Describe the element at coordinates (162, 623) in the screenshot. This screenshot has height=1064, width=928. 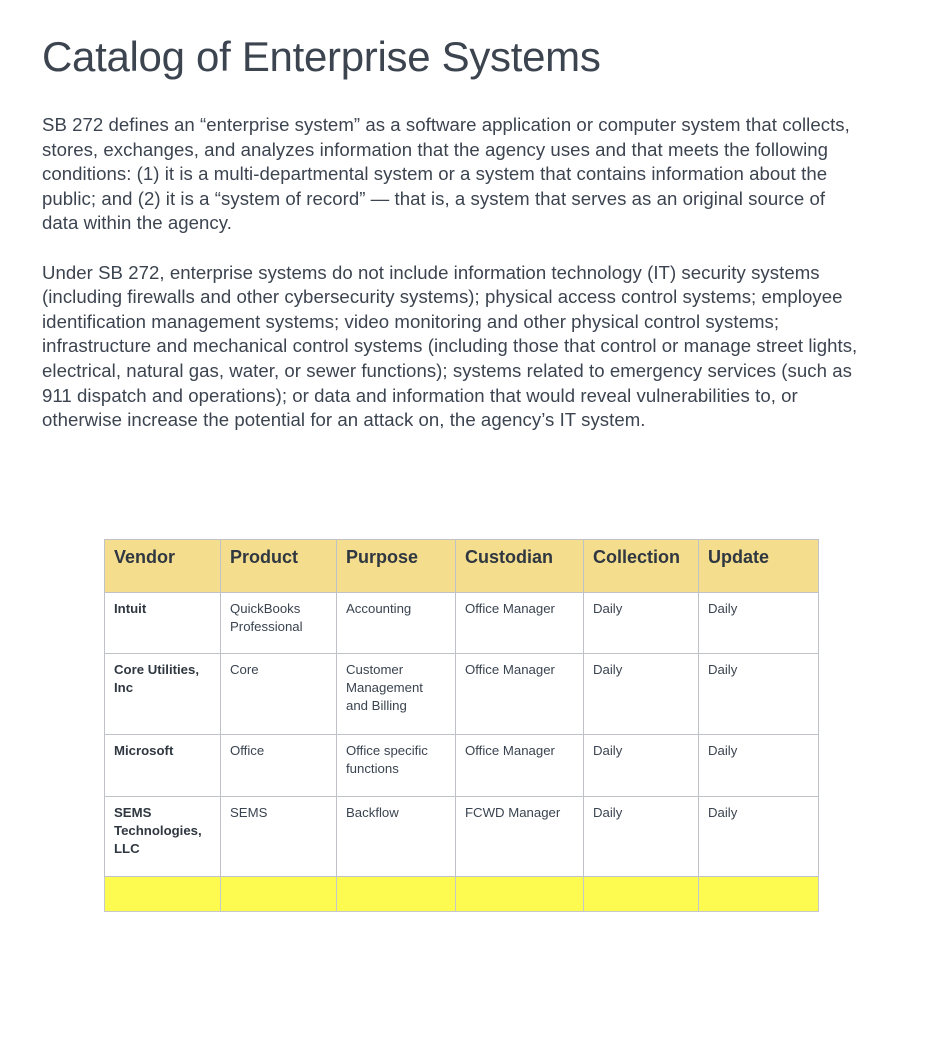
I see `cell-vendor: Intuit` at that location.